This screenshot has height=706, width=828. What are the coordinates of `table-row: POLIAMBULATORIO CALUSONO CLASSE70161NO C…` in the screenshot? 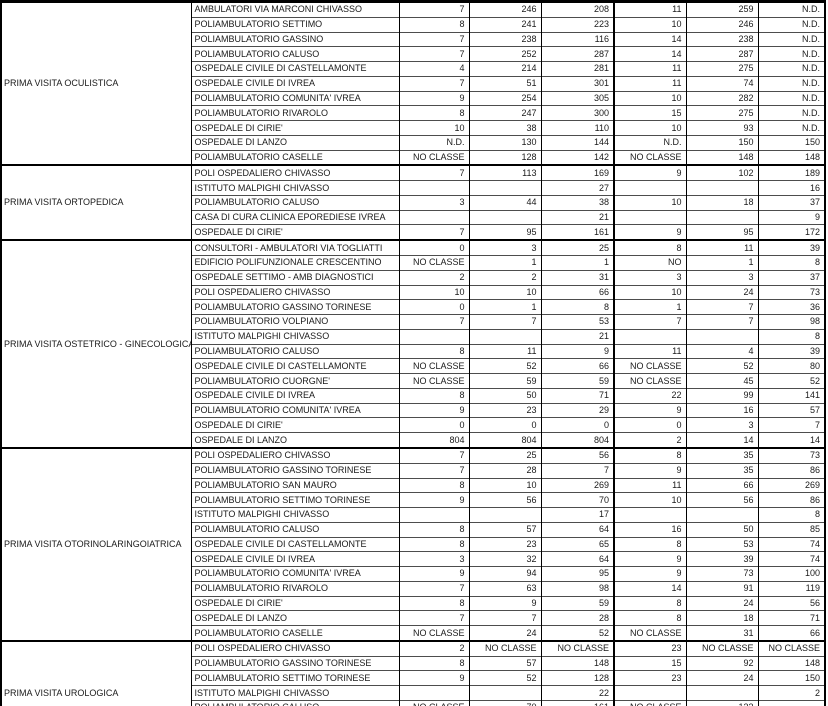 It's located at (413, 702).